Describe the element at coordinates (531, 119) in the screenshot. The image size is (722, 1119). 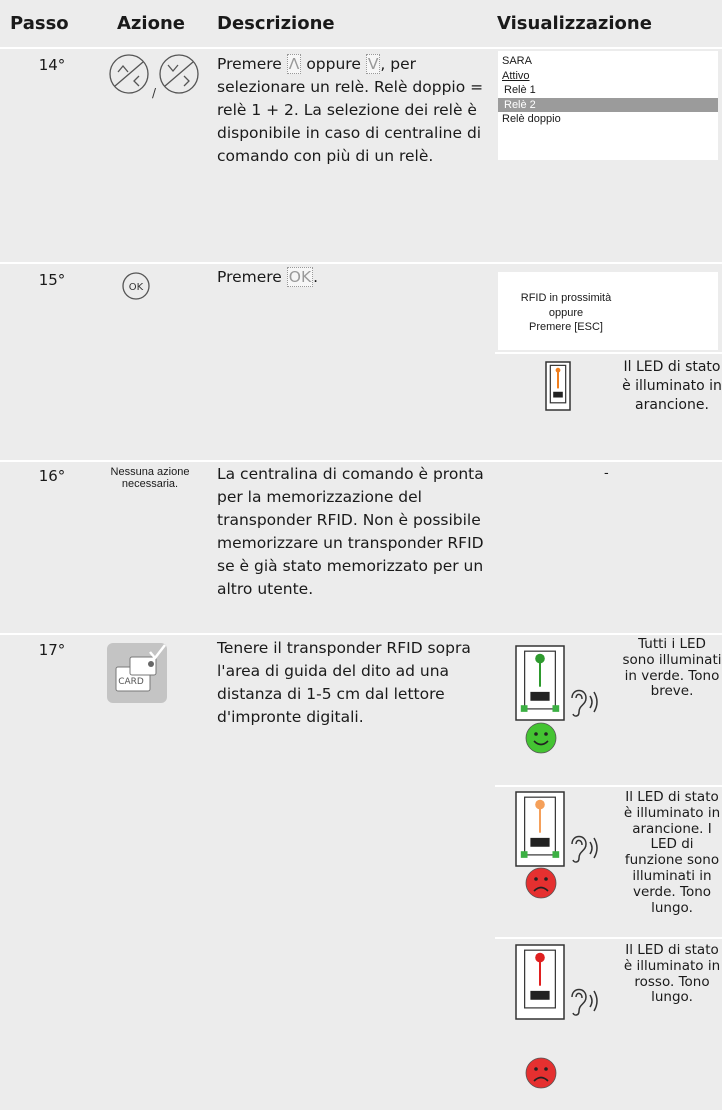
I see `display-line: Relè doppio` at that location.